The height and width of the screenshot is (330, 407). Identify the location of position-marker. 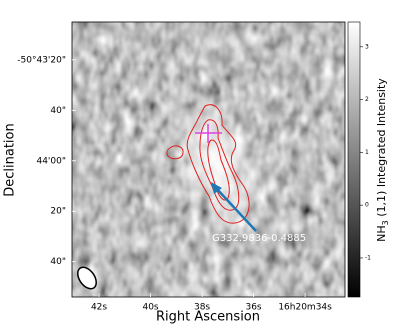
(208, 133).